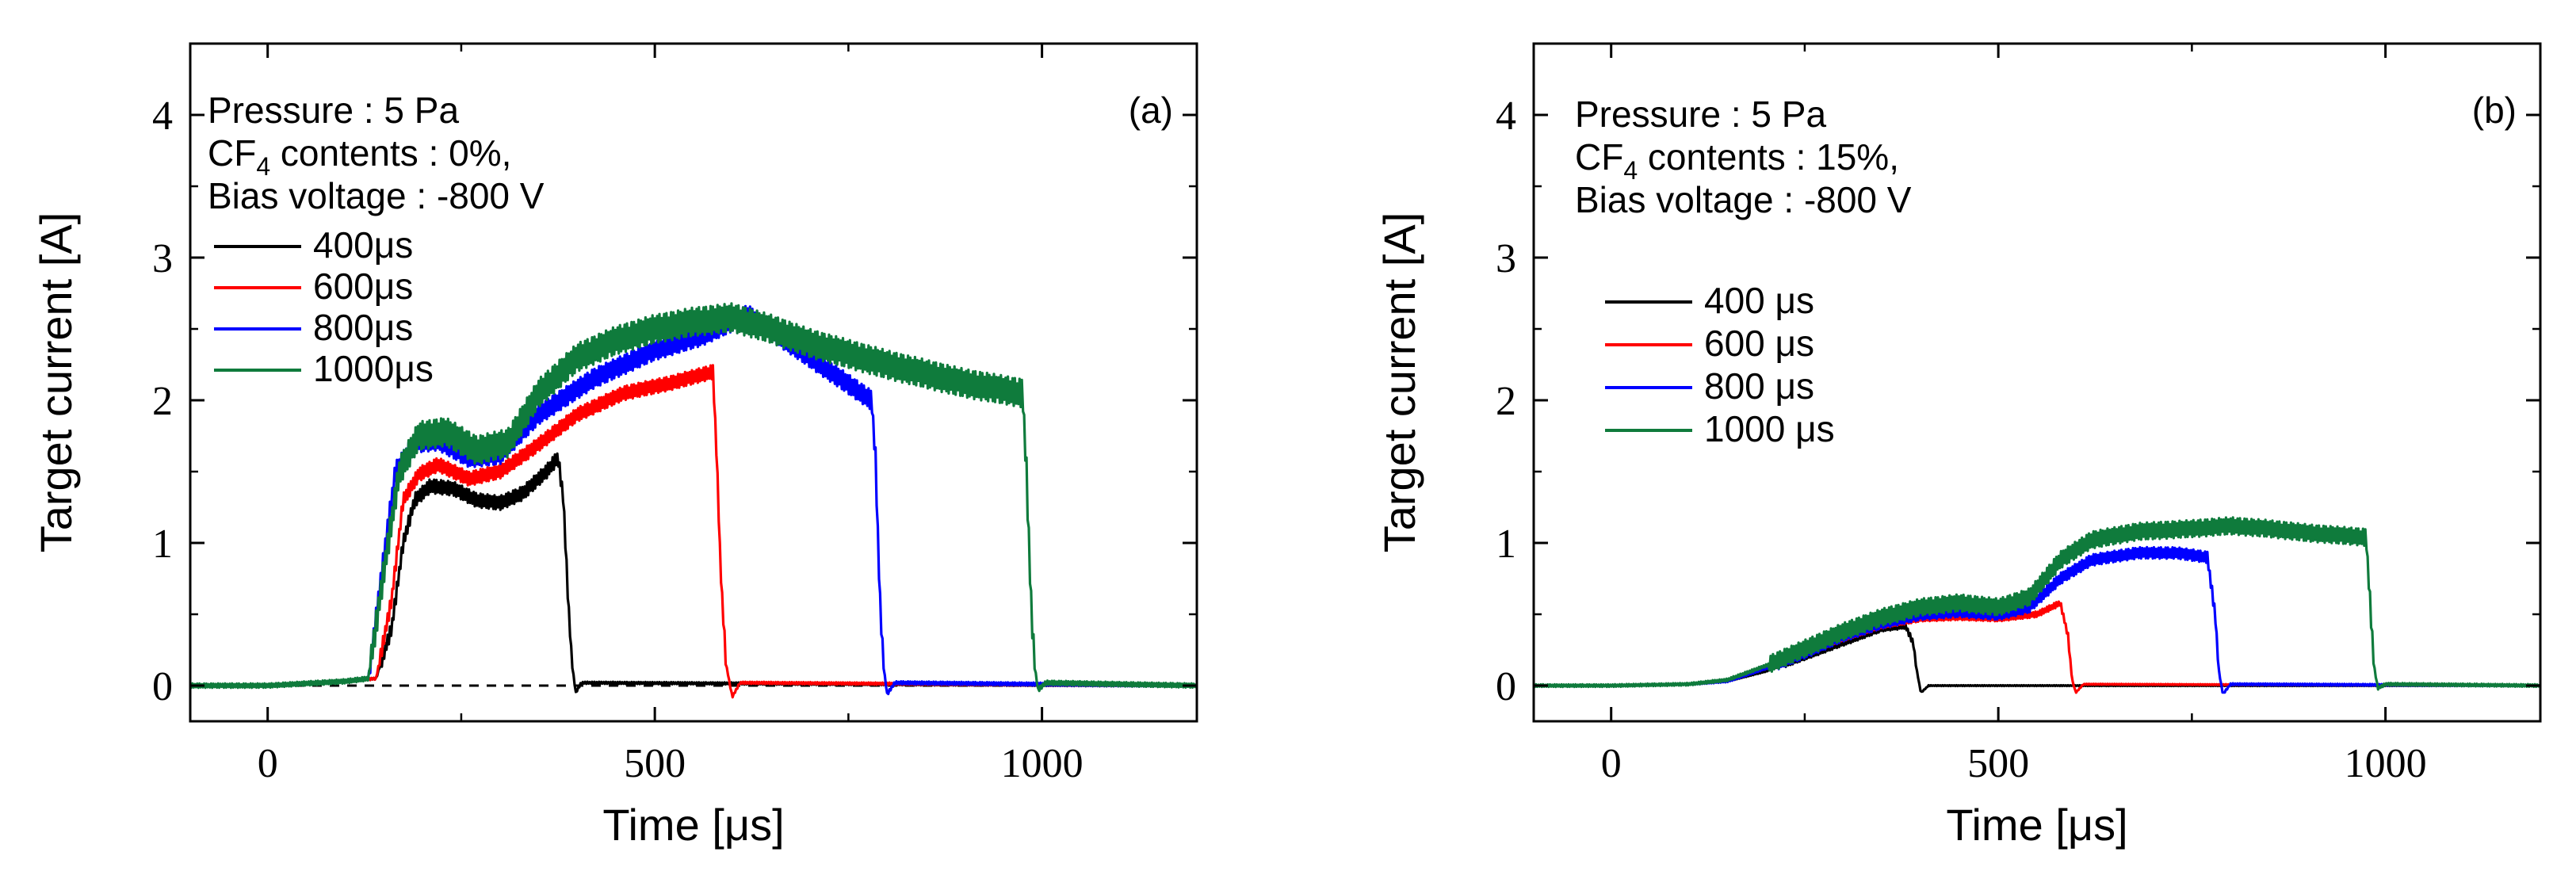  I want to click on panel-tag: (b), so click(2494, 111).